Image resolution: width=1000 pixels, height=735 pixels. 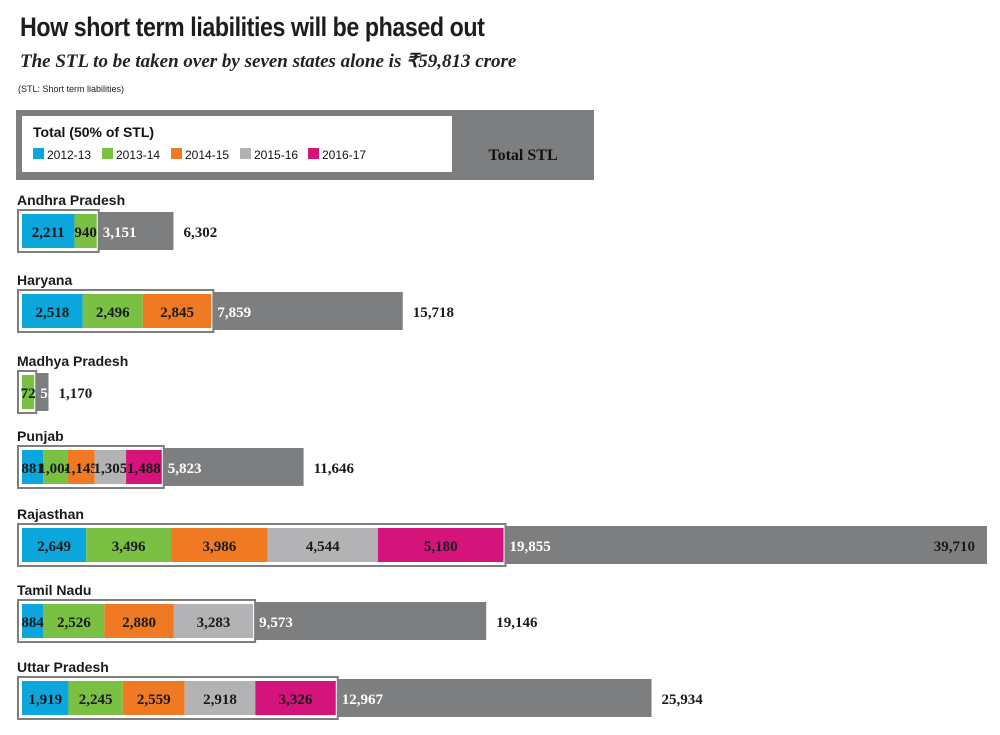 What do you see at coordinates (954, 547) in the screenshot?
I see `total-stl-label-rajasthan: 39,710` at bounding box center [954, 547].